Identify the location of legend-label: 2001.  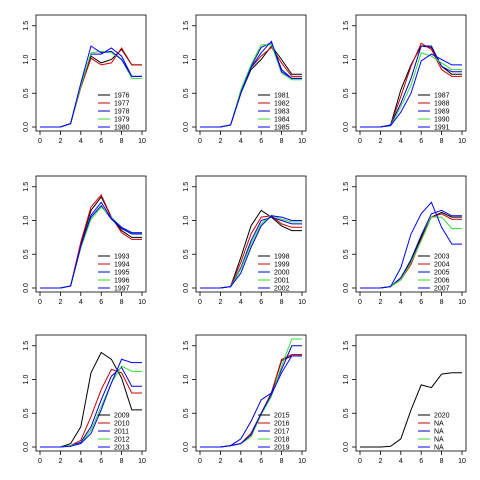
(282, 281).